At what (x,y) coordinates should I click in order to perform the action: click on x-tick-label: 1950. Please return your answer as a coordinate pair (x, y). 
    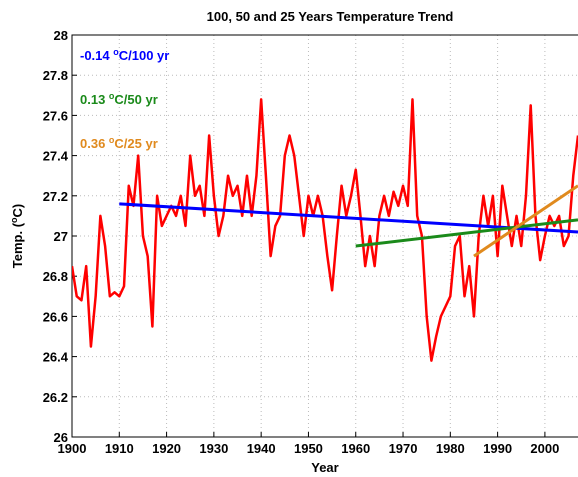
    Looking at the image, I should click on (308, 448).